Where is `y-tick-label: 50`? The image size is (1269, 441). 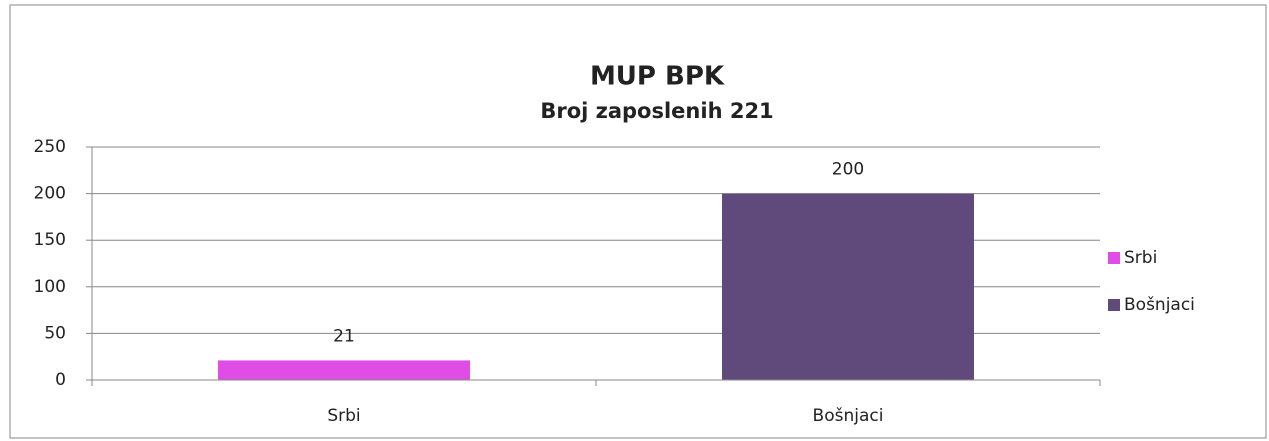 y-tick-label: 50 is located at coordinates (55, 333).